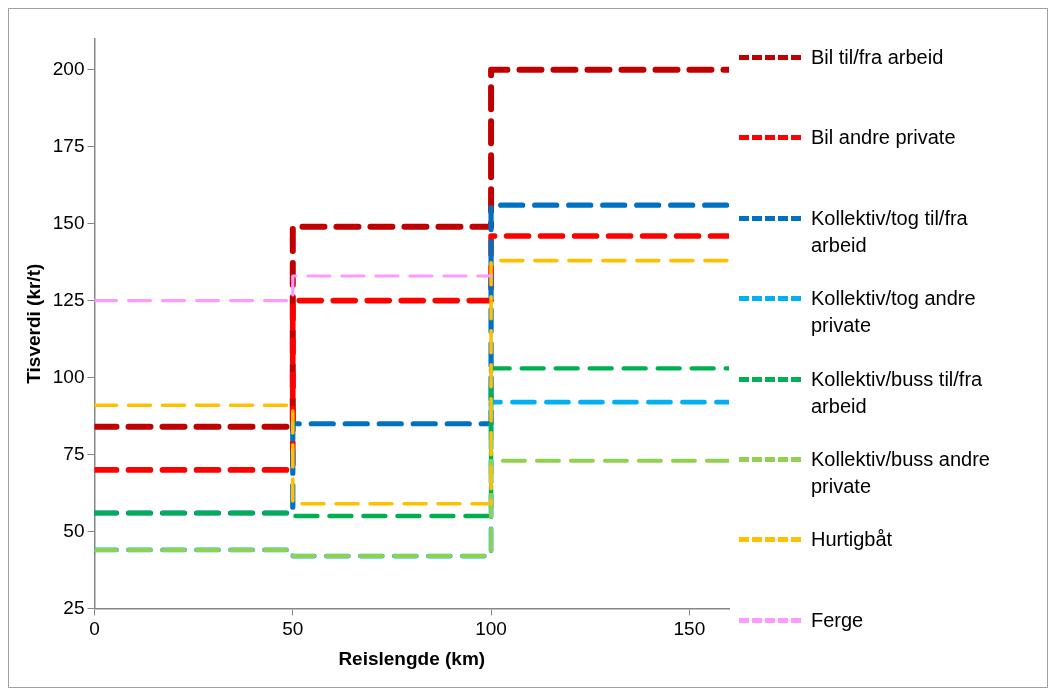 The image size is (1058, 697). What do you see at coordinates (689, 629) in the screenshot?
I see `x-tick-label: 150` at bounding box center [689, 629].